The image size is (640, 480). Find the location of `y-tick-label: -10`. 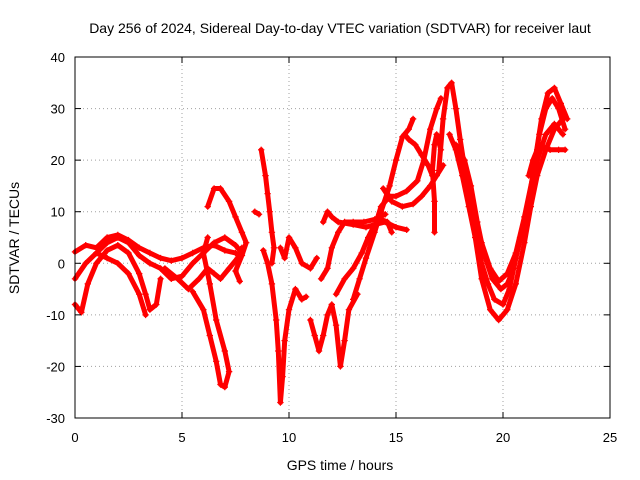

y-tick-label: -10 is located at coordinates (55, 315).